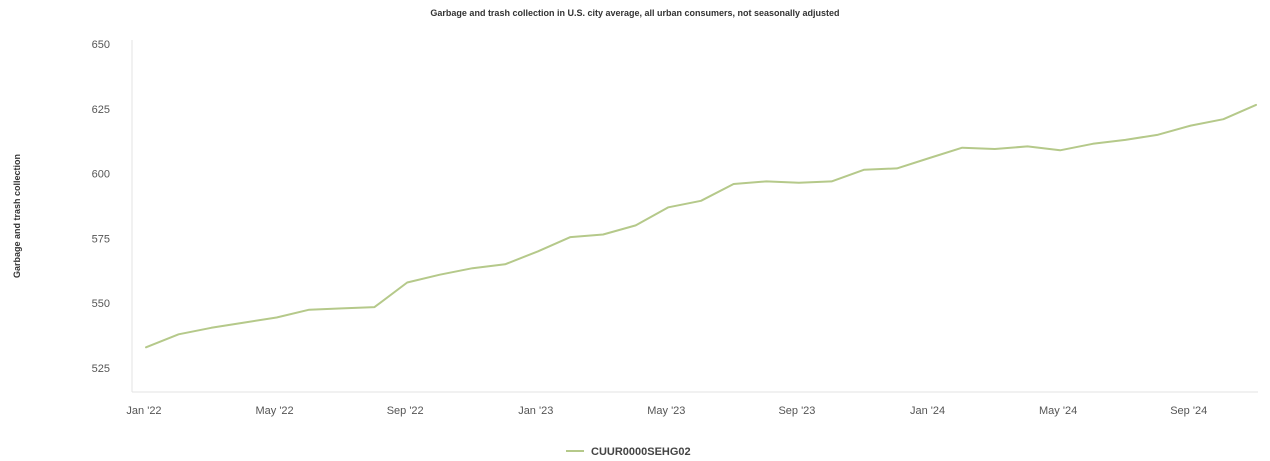 The image size is (1270, 461). I want to click on y-tick-label: 650, so click(101, 45).